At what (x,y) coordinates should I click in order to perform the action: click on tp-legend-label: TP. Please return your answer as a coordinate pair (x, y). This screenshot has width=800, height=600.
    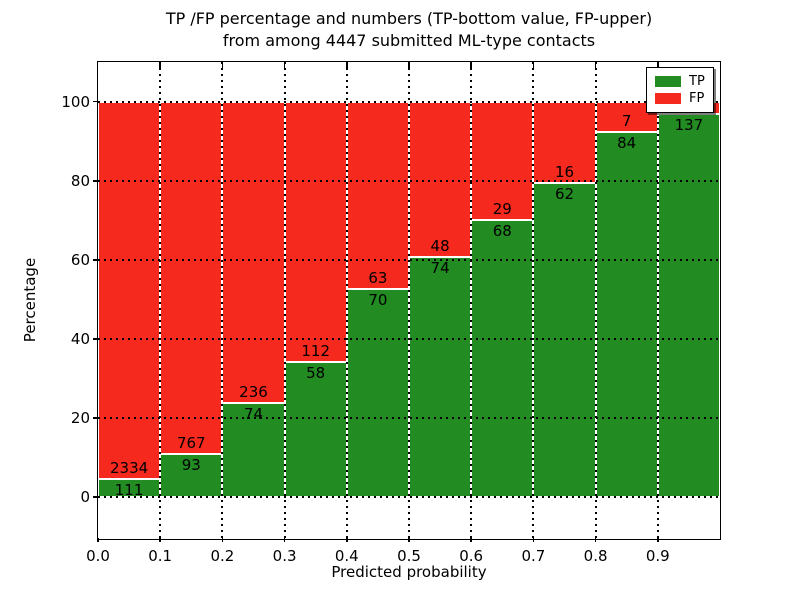
    Looking at the image, I should click on (697, 81).